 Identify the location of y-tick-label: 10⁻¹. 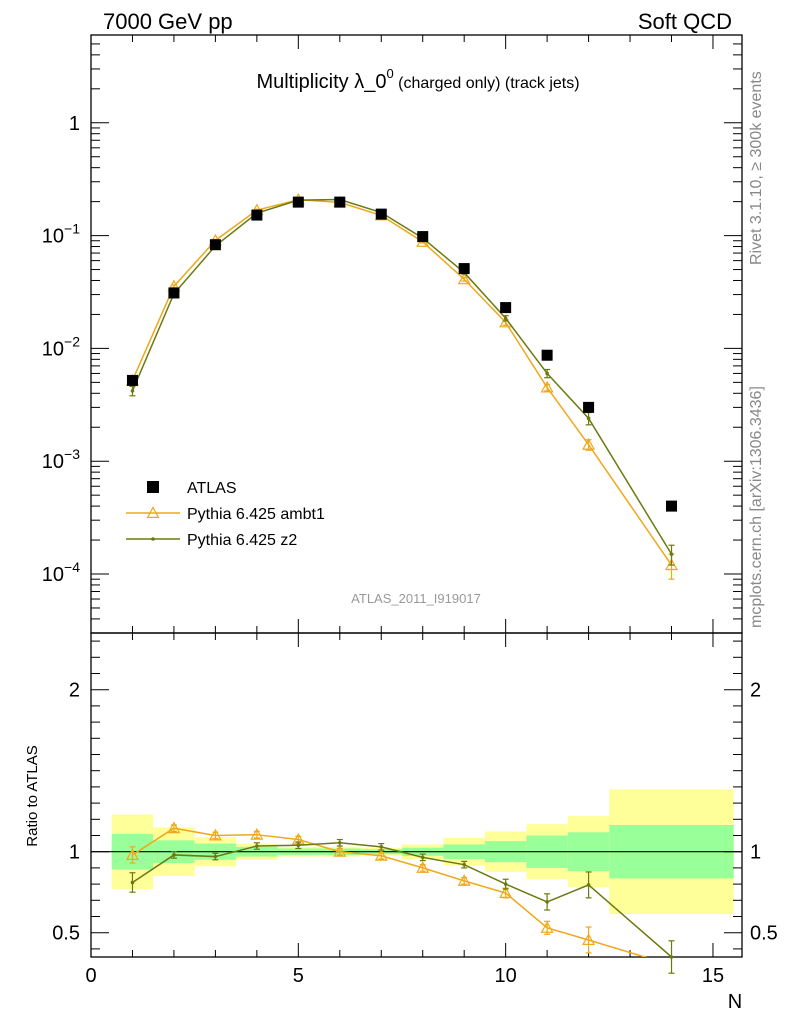
(61, 234).